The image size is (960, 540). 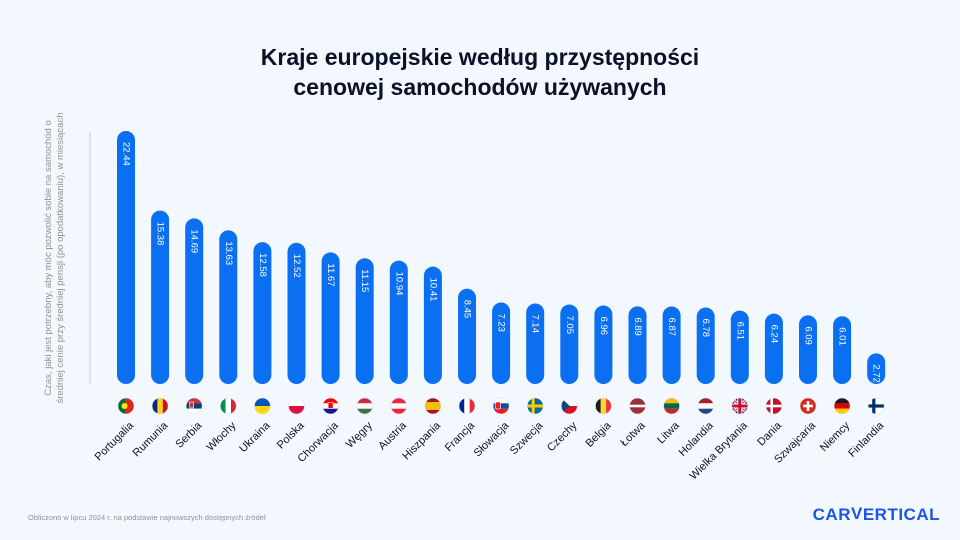 I want to click on logo-text-part-2: V, so click(x=856, y=513).